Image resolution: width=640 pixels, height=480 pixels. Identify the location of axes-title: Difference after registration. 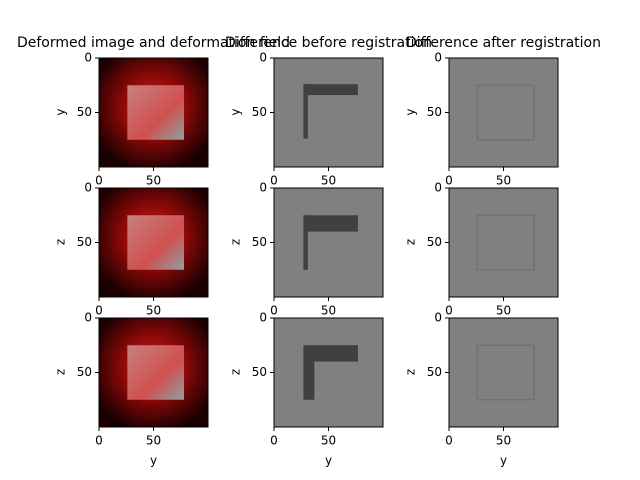
(503, 43).